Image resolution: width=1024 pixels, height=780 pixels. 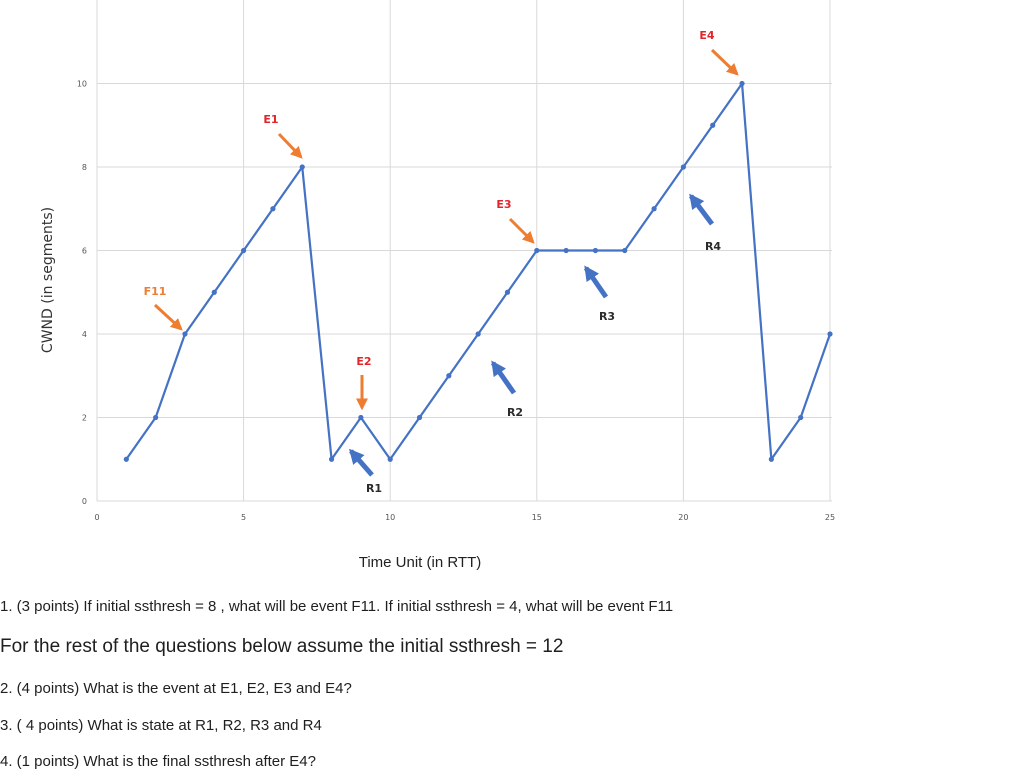 I want to click on y-tick-label: 8, so click(x=84, y=167).